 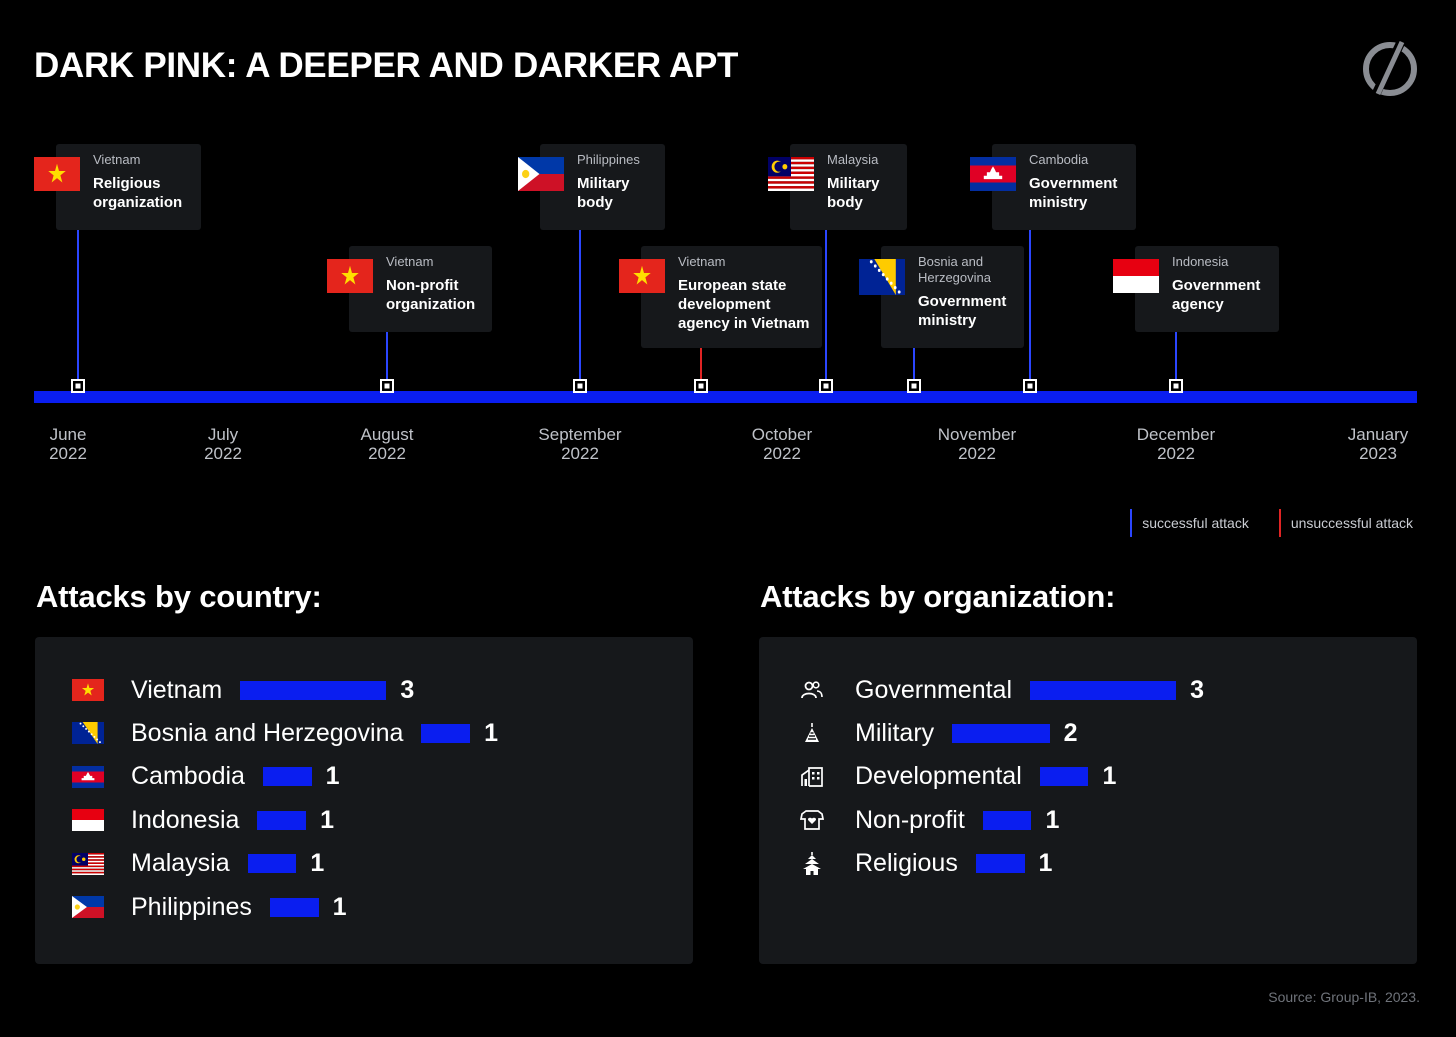 I want to click on event-country: Cambodia, so click(x=1059, y=159).